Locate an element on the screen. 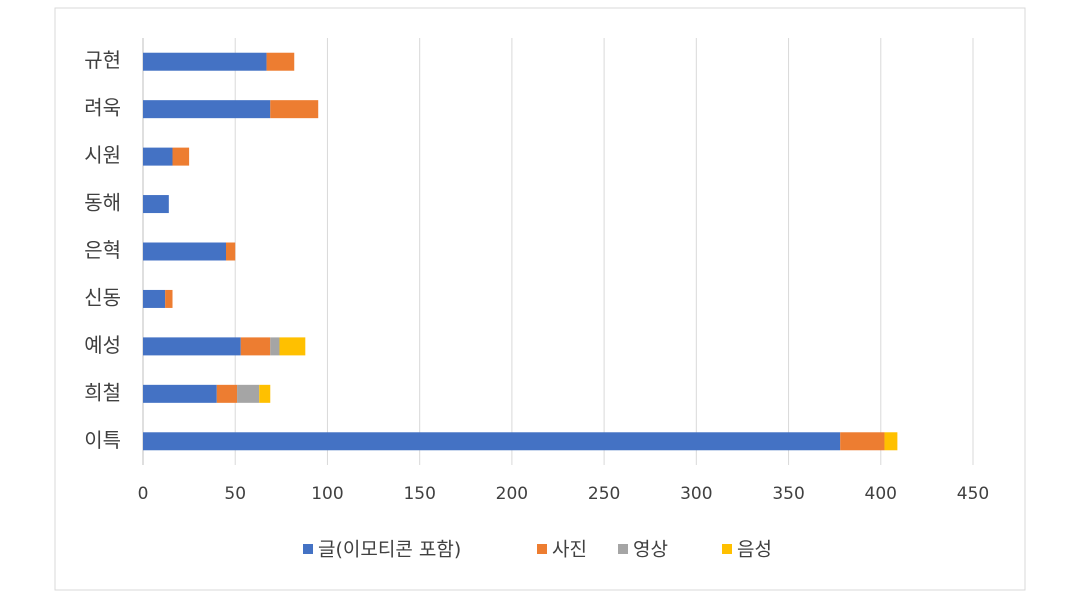 This screenshot has width=1080, height=612. x-tick-label: 350 is located at coordinates (788, 494).